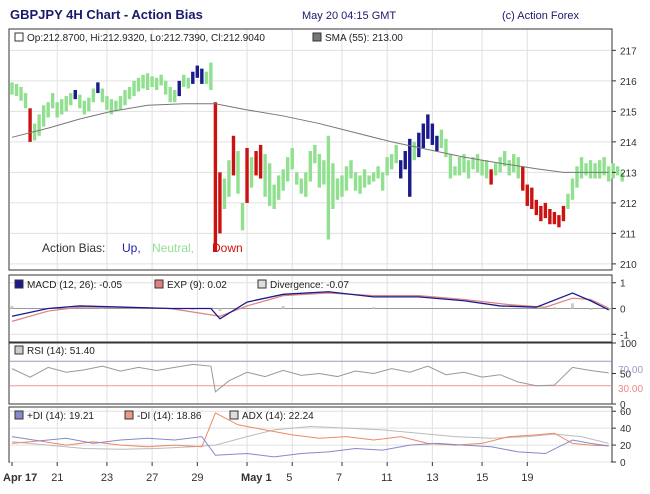 The image size is (650, 494). What do you see at coordinates (19, 415) in the screenshot?
I see `plus-di-legend-swatch` at bounding box center [19, 415].